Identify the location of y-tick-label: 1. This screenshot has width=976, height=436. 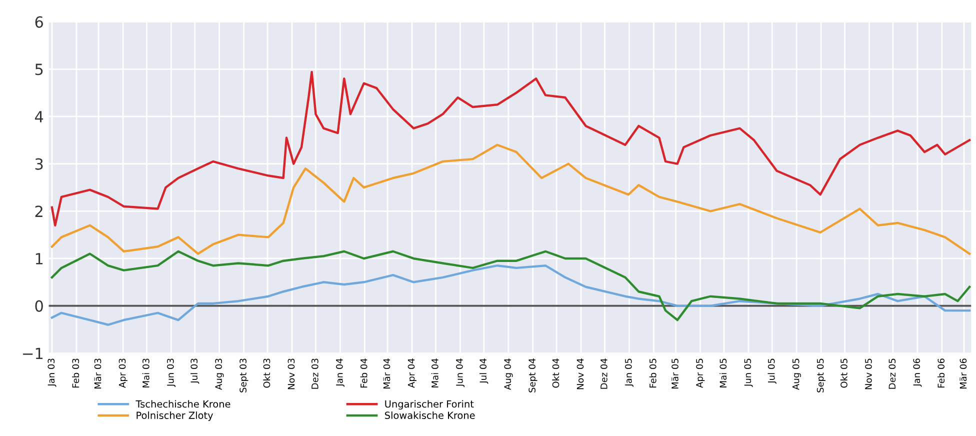
(39, 258).